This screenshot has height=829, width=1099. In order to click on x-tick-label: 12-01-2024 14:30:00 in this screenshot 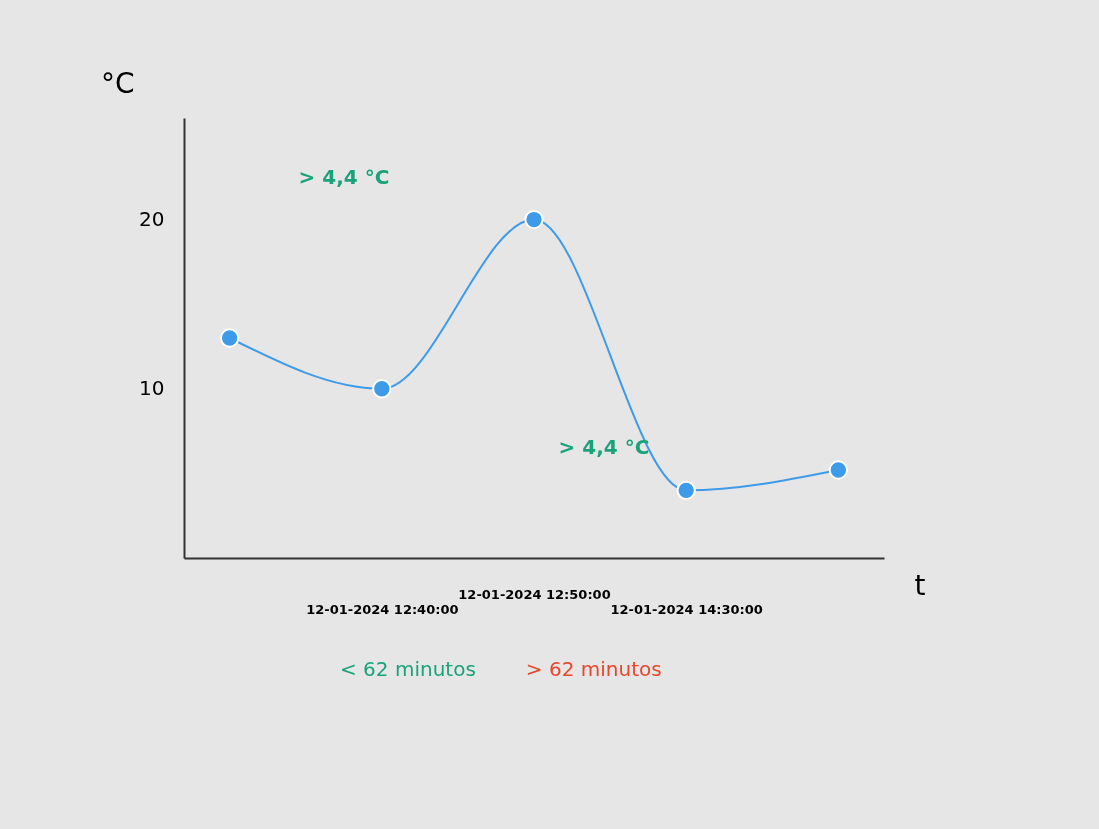, I will do `click(686, 609)`.